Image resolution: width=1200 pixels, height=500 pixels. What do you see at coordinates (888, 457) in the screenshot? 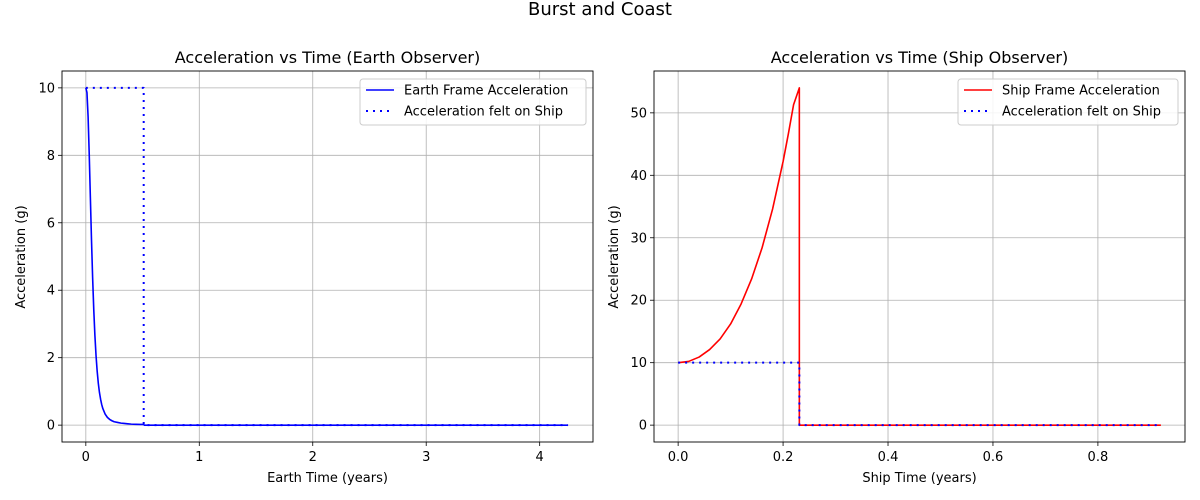
I see `x-tick-label: 0.4` at bounding box center [888, 457].